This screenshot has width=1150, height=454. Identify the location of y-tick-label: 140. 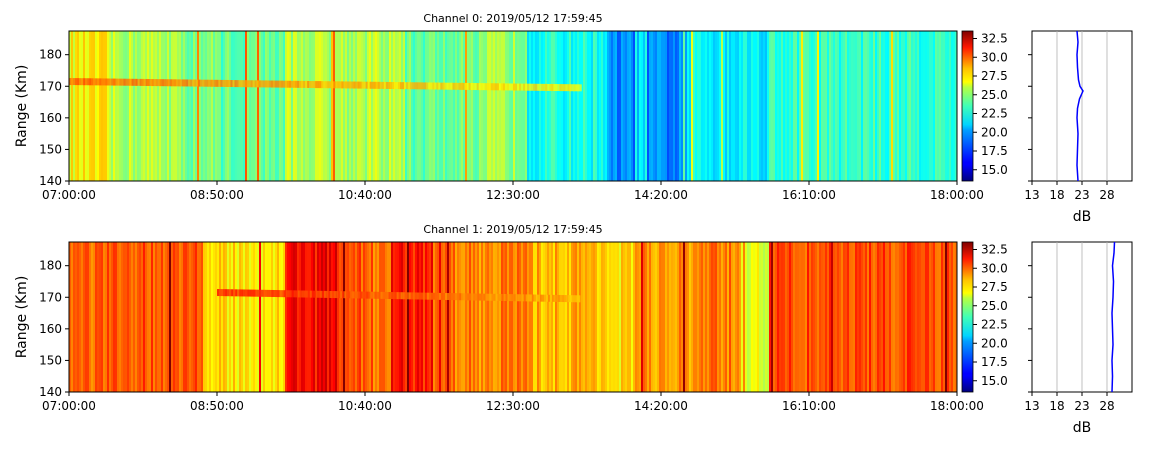
(50, 181).